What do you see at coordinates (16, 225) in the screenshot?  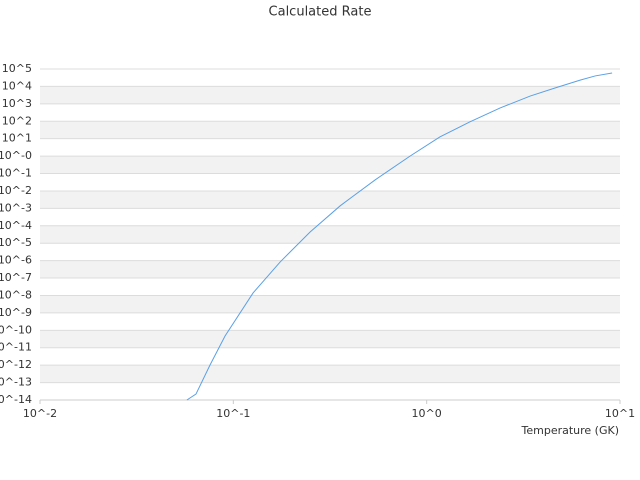 I see `y-tick-label: 10^-4` at bounding box center [16, 225].